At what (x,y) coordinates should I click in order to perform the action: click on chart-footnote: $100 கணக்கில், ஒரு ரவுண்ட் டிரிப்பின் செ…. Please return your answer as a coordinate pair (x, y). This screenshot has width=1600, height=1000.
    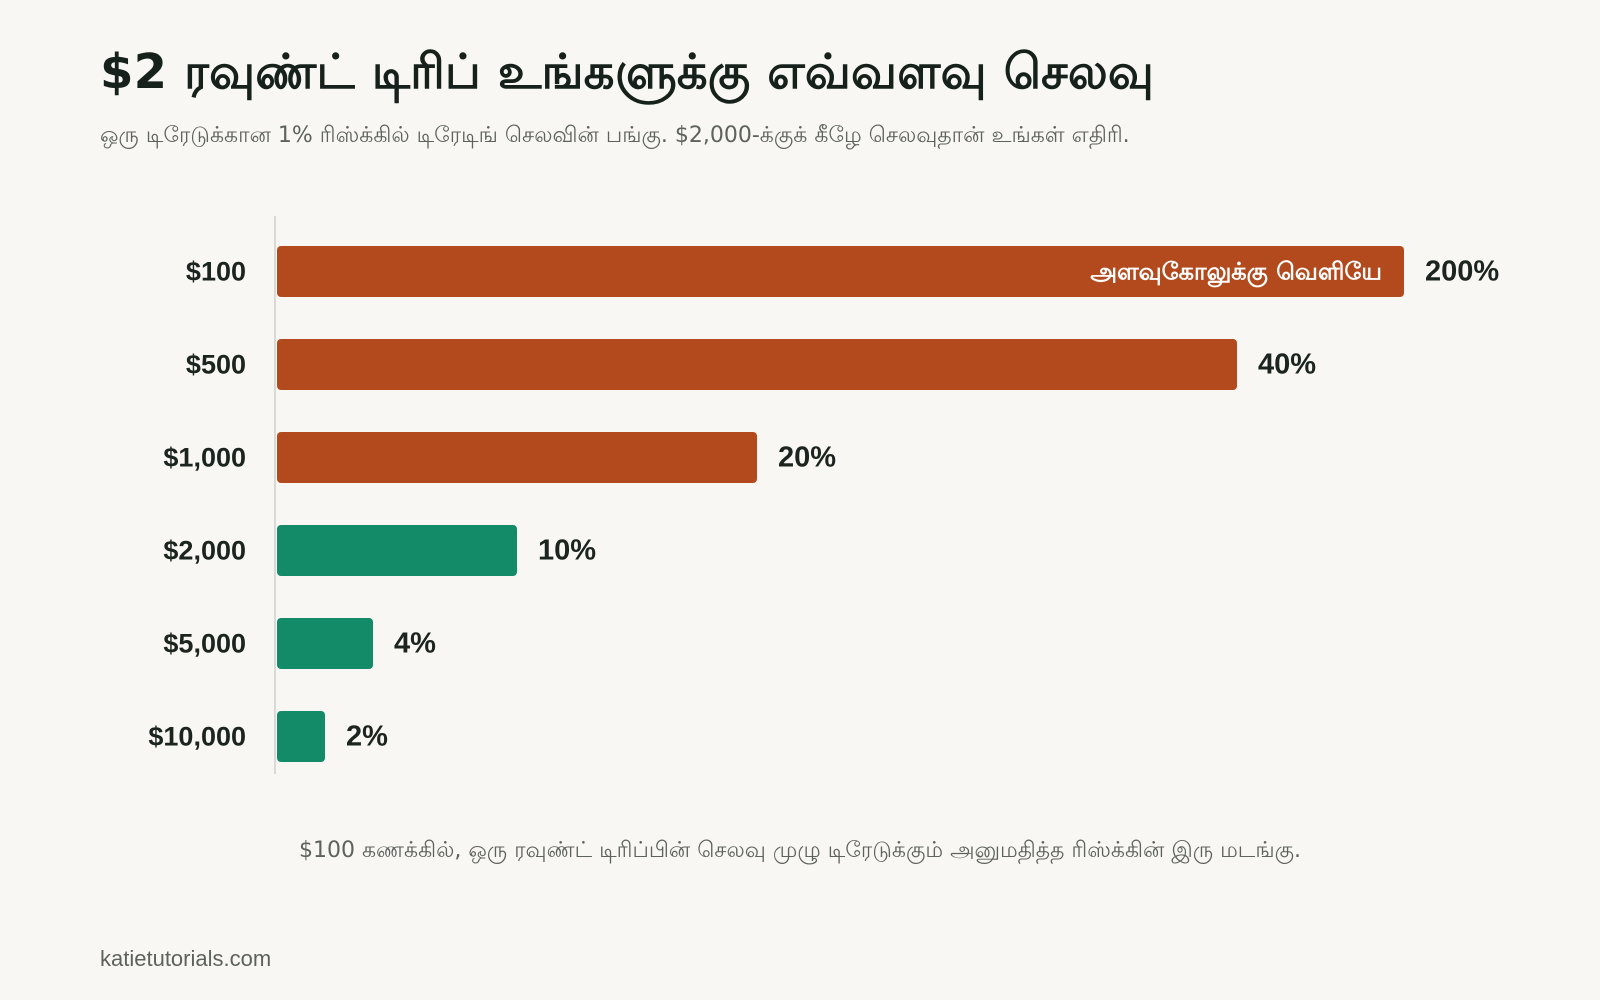
    Looking at the image, I should click on (800, 850).